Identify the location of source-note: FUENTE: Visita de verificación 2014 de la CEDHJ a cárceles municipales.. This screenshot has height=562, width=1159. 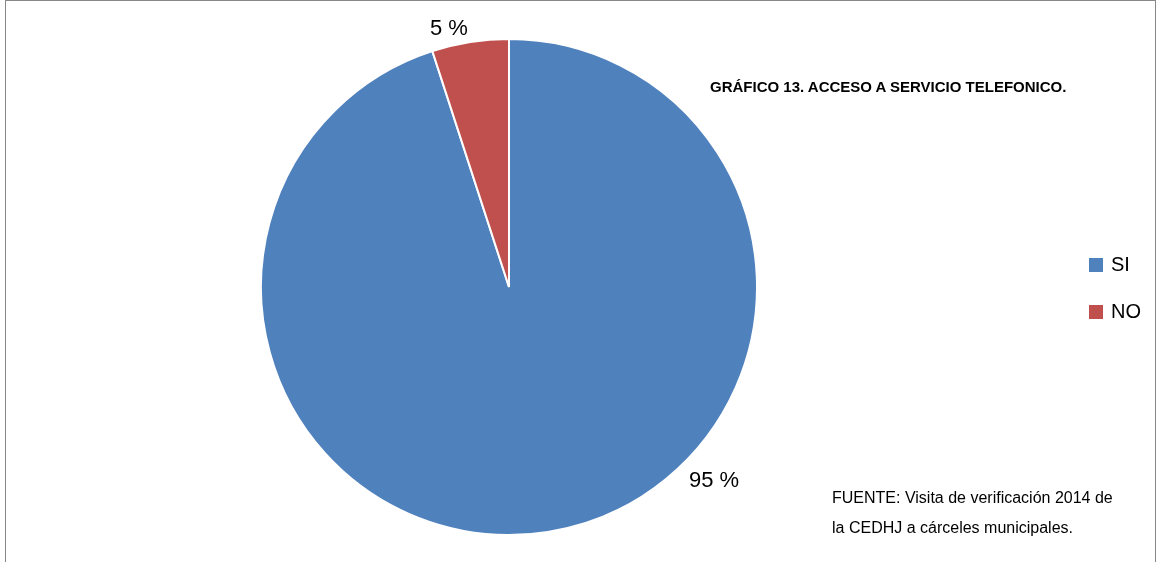
(972, 512).